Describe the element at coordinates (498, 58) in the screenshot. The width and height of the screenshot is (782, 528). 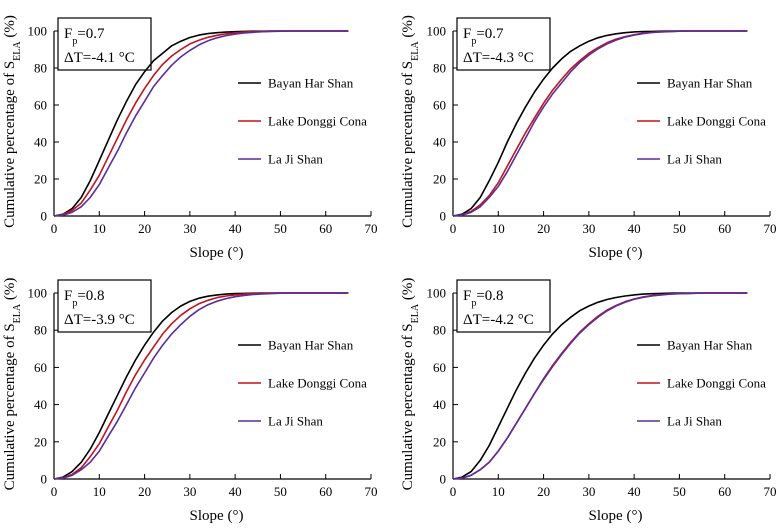
I see `delta-t-label: ΔT=-4.3 °C` at that location.